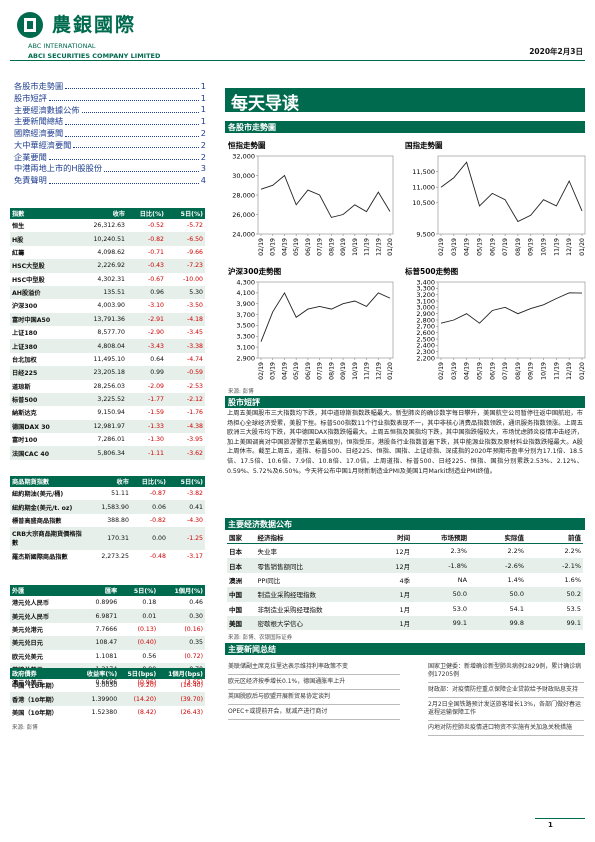 The width and height of the screenshot is (595, 842). What do you see at coordinates (118, 520) in the screenshot?
I see `cell: 388.80` at bounding box center [118, 520].